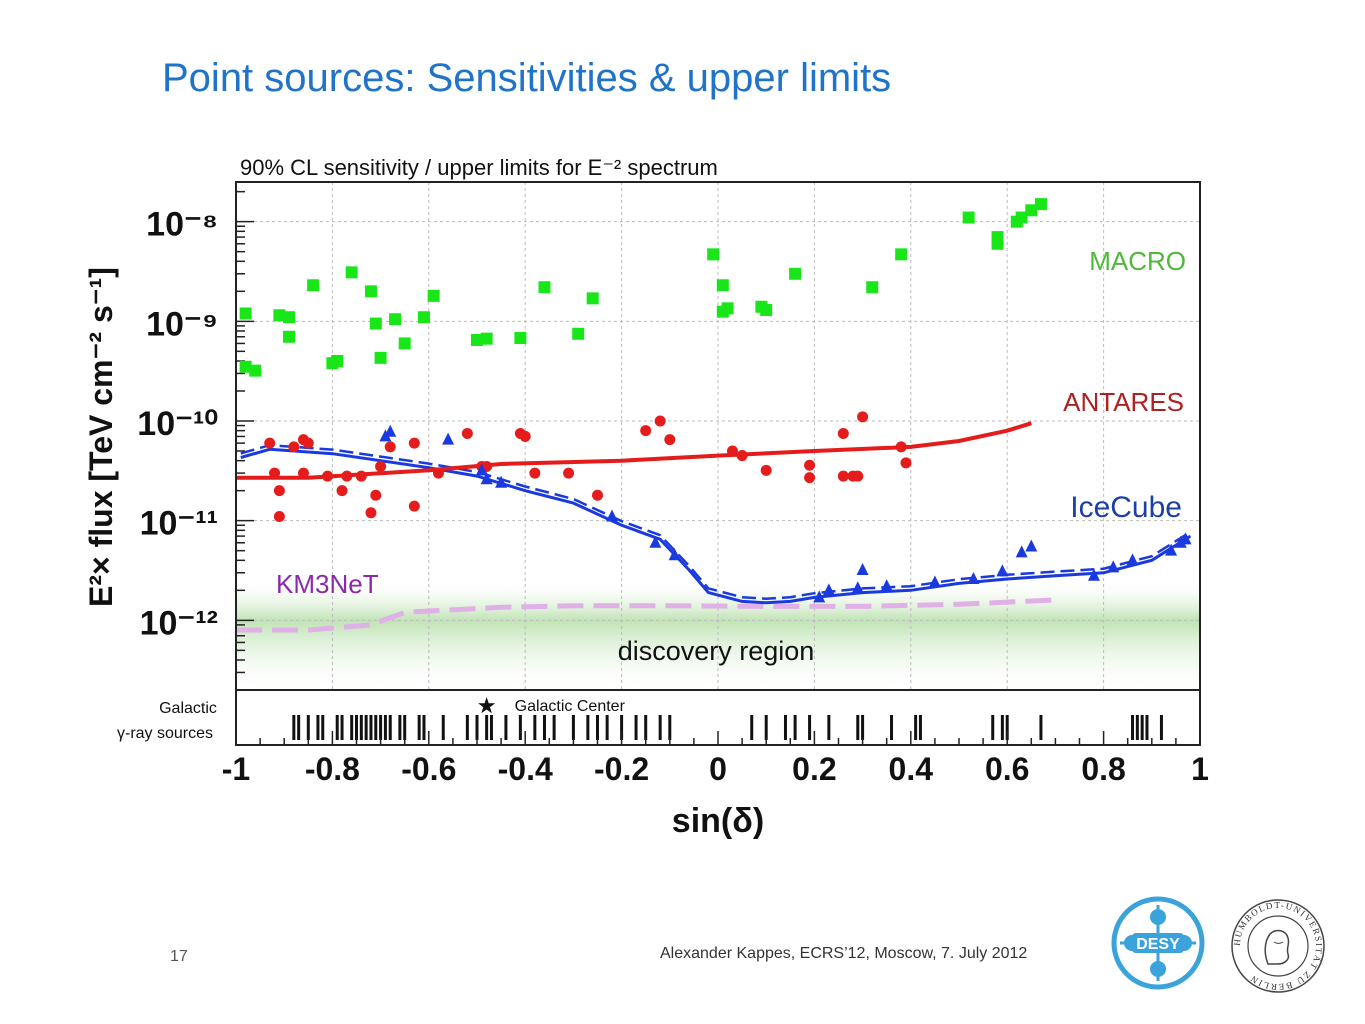 This screenshot has width=1365, height=1024. Describe the element at coordinates (1278, 946) in the screenshot. I see `humboldt-logo: HUMBOLDT-UNIVERSITÄT ZU BERLIN` at that location.